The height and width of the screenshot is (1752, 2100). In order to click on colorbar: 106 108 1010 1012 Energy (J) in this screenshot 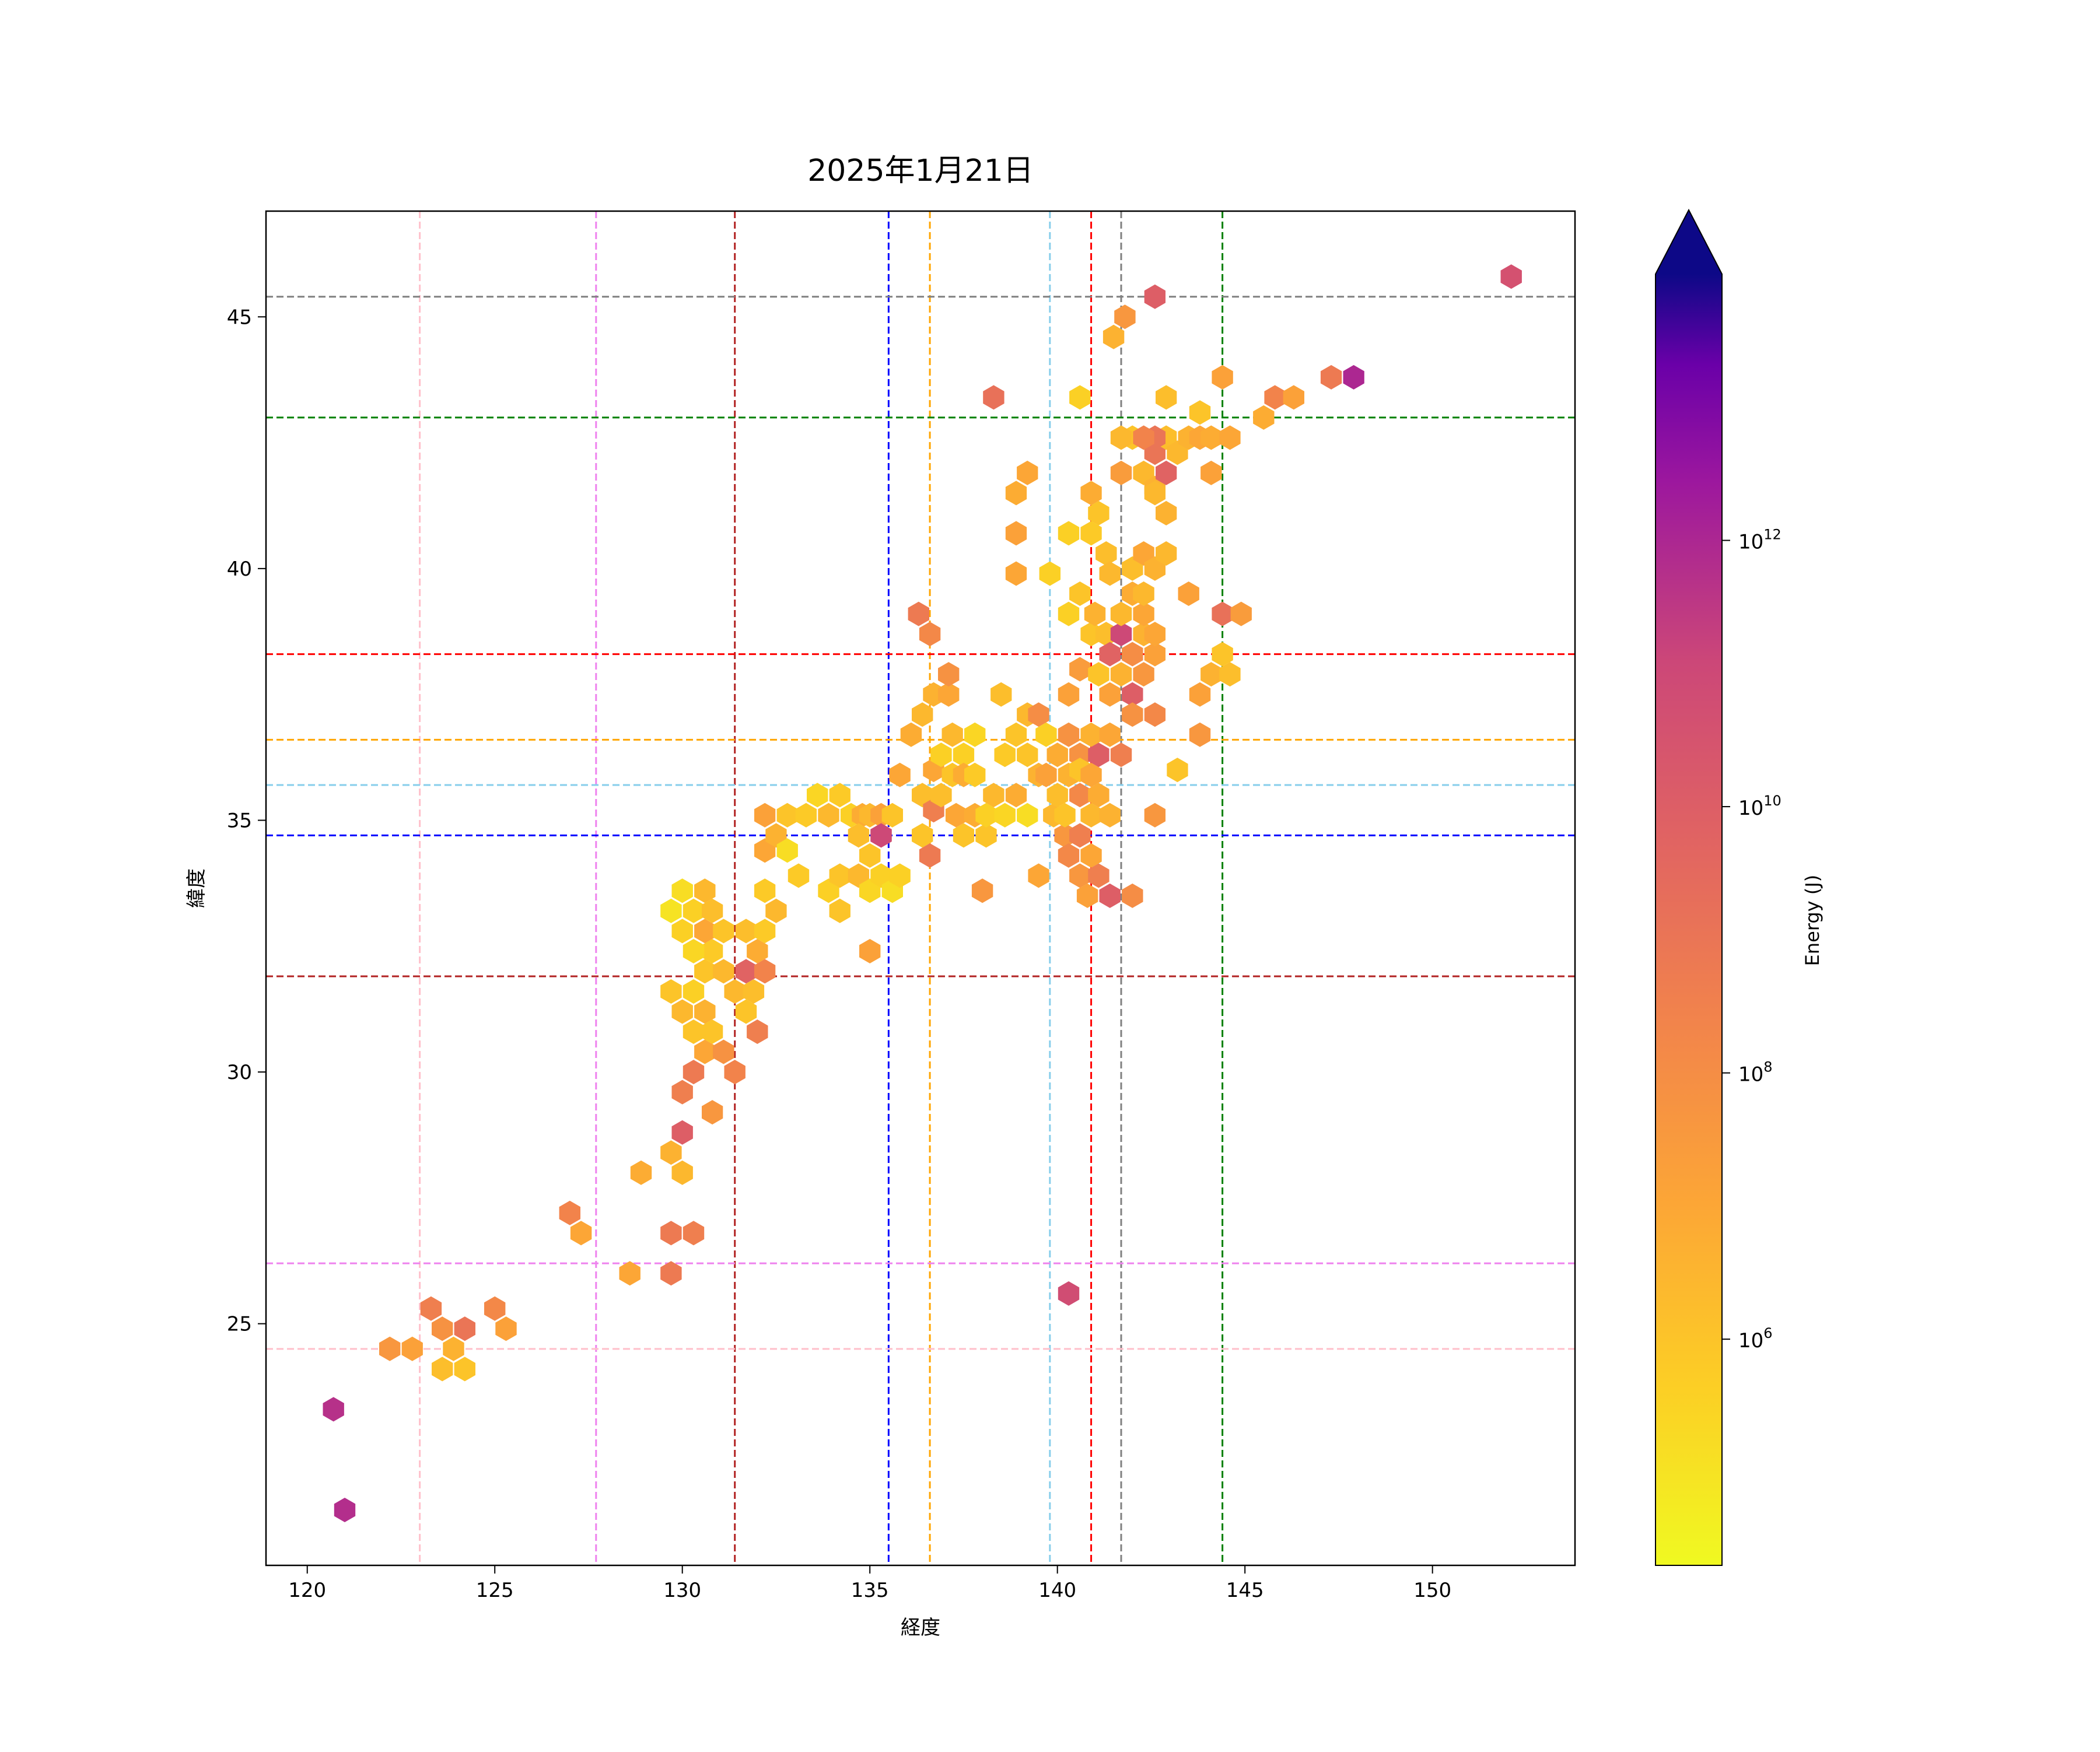, I will do `click(1739, 887)`.